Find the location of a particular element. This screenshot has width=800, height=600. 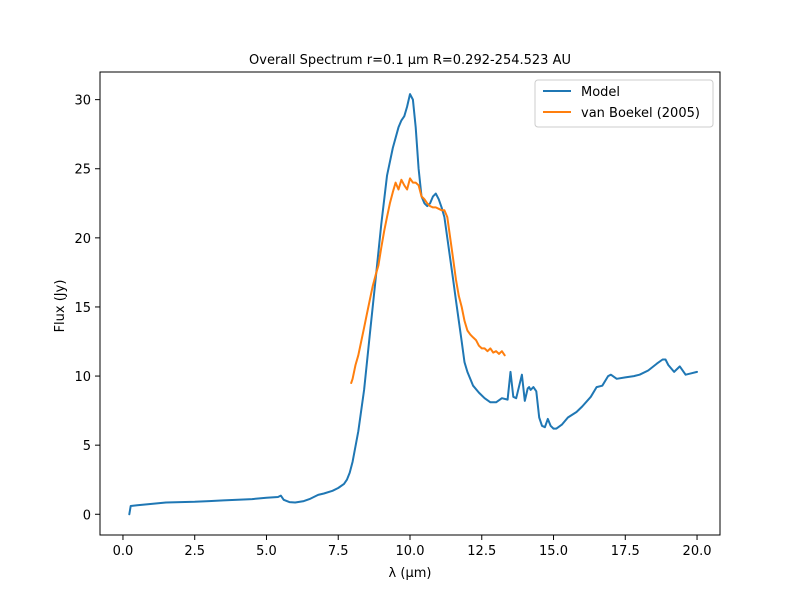

legend-box is located at coordinates (624, 103).